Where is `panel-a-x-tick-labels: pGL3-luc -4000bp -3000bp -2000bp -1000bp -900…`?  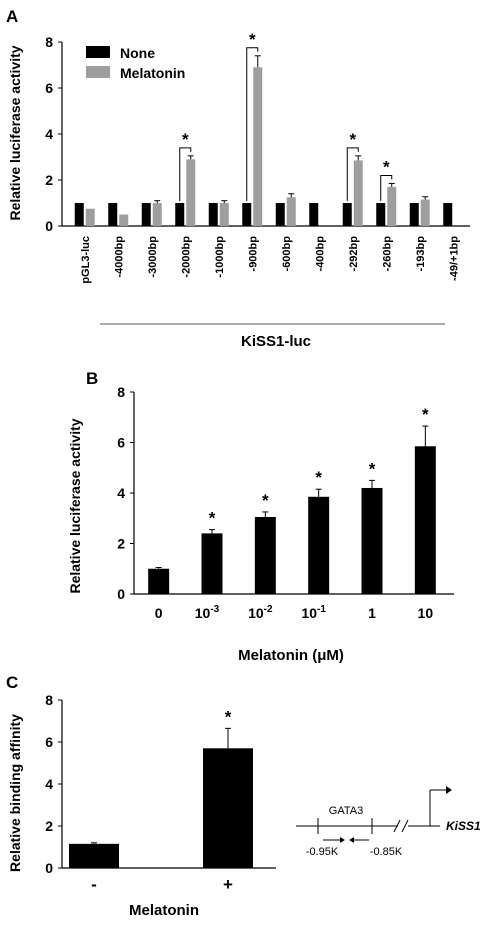 panel-a-x-tick-labels: pGL3-luc -4000bp -3000bp -2000bp -1000bp -900… is located at coordinates (270, 260).